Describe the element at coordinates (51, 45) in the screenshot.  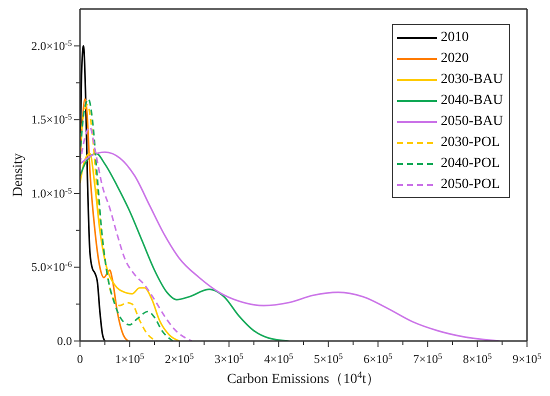
I see `y-tick-label: 2.0×10$^{-5}$` at that location.